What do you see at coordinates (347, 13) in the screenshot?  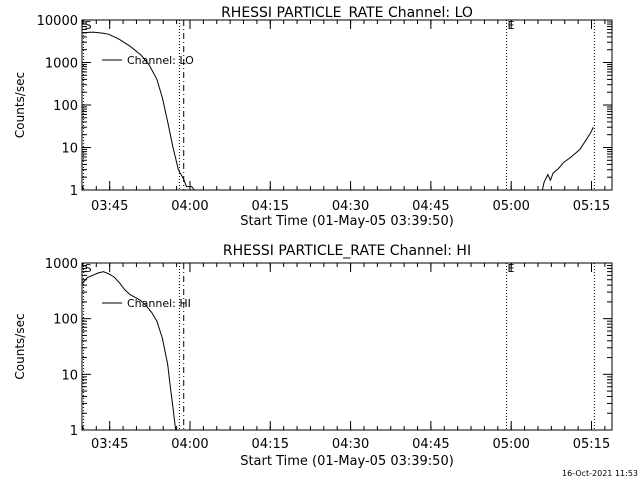 I see `chart-title: RHESSI PARTICLE_RATE Channel: LO` at bounding box center [347, 13].